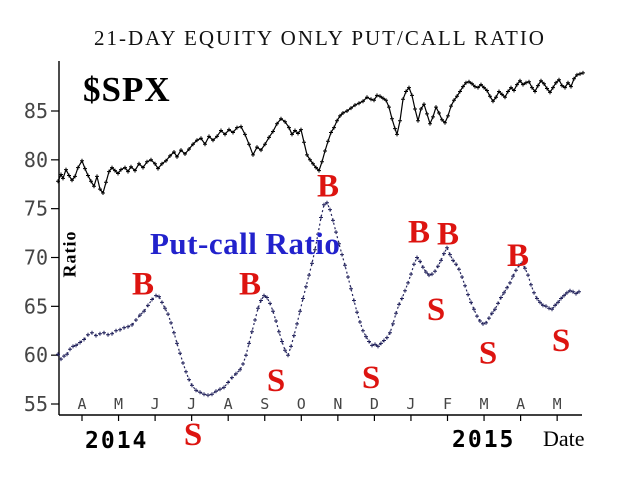 Image resolution: width=640 pixels, height=480 pixels. Describe the element at coordinates (127, 89) in the screenshot. I see `spx-series-label: $SPX` at that location.